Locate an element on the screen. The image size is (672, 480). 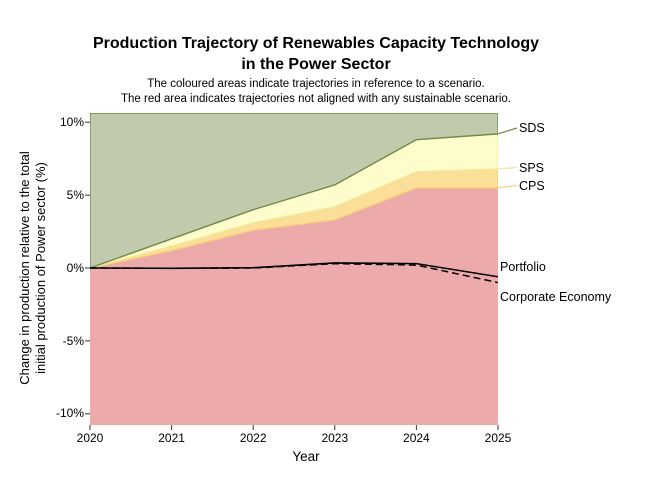
x-axis-title: Year is located at coordinates (306, 456).